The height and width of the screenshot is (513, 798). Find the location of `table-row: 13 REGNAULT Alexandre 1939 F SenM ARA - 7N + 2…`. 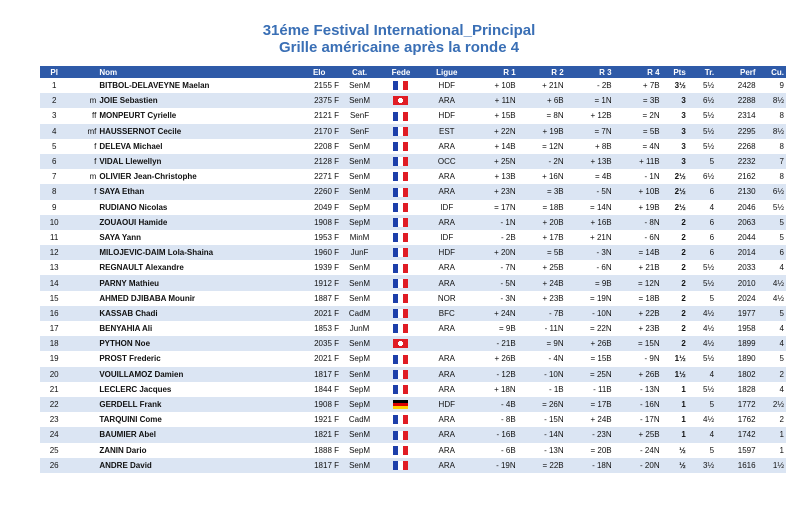

table-row: 13 REGNAULT Alexandre 1939 F SenM ARA - 7N + 2… is located at coordinates (413, 267).